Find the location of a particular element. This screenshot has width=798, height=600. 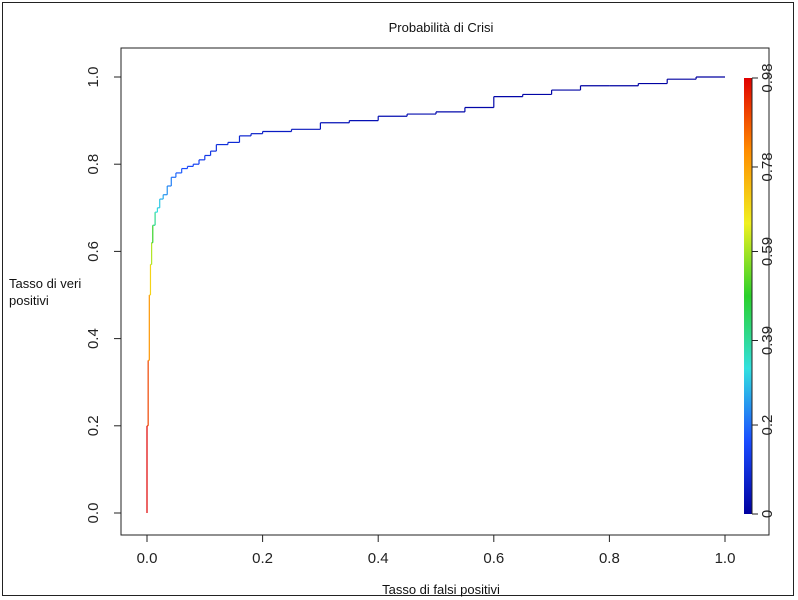

colorbar-tick-label: 0.39 is located at coordinates (767, 340).